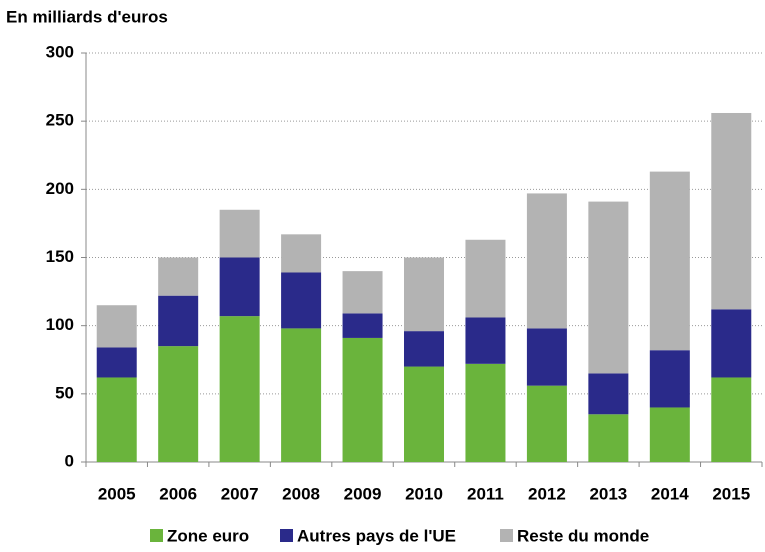  Describe the element at coordinates (363, 493) in the screenshot. I see `x-tick-label: 2009` at that location.